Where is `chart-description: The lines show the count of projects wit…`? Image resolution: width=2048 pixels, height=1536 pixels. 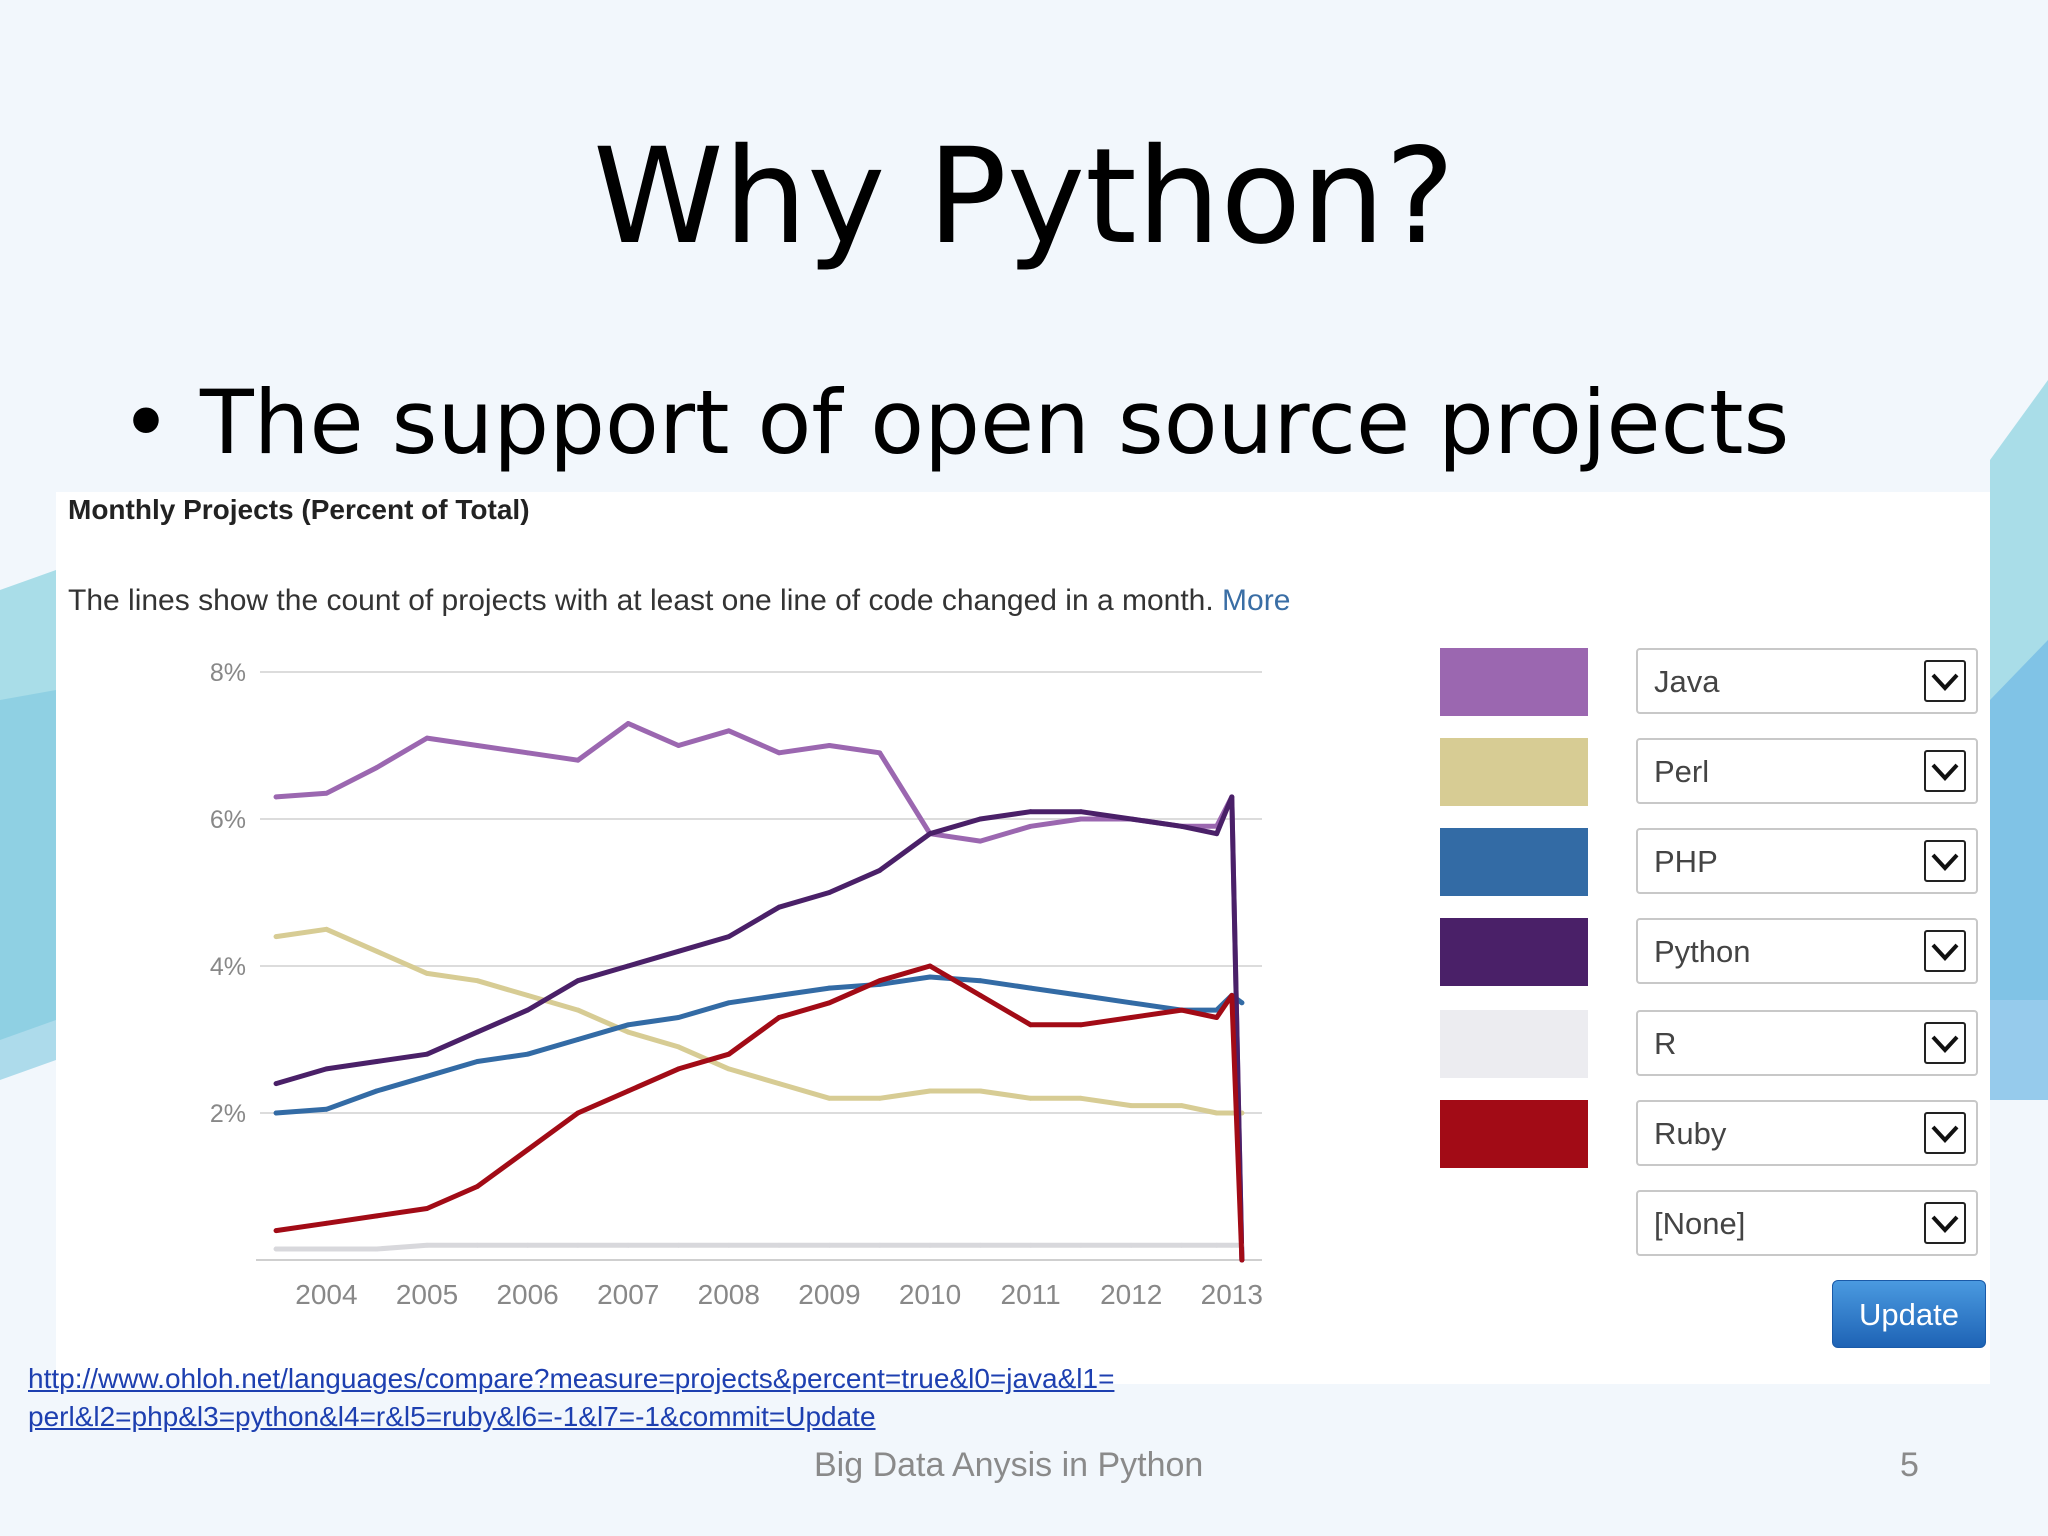 chart-description: The lines show the count of projects wit… is located at coordinates (679, 601).